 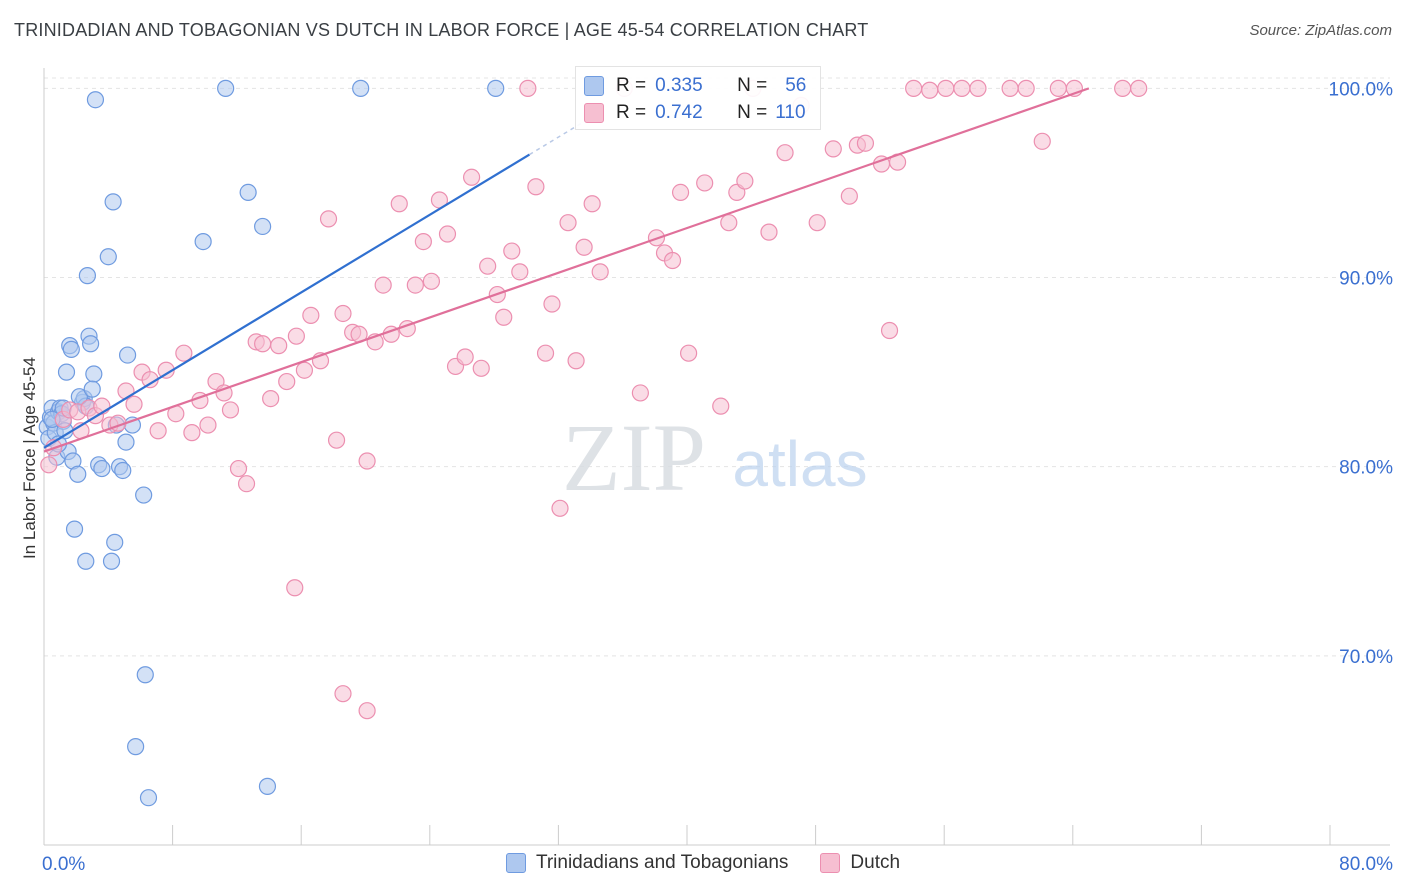 I want to click on stats-row-series1: R = 0.335 N = 56, so click(x=695, y=86).